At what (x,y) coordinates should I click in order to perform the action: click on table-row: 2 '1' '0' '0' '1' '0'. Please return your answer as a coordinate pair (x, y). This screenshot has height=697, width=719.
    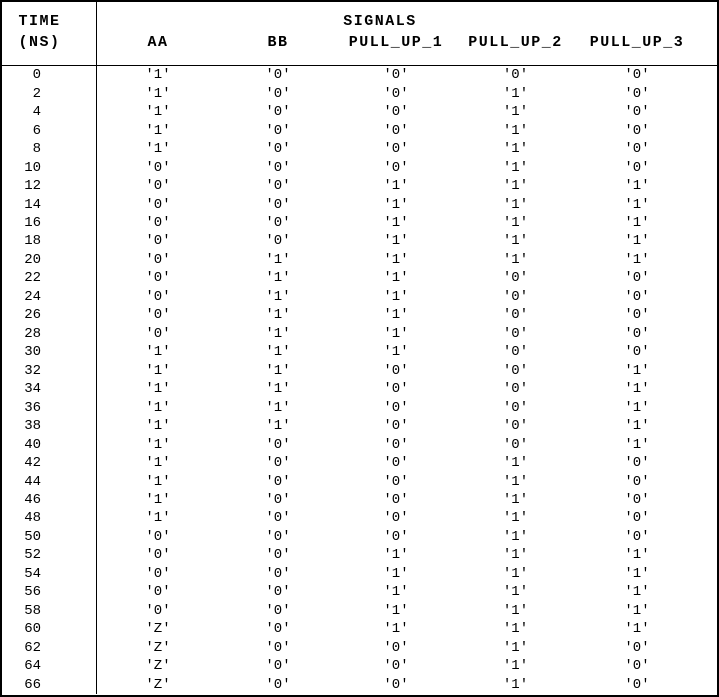
    Looking at the image, I should click on (359, 93).